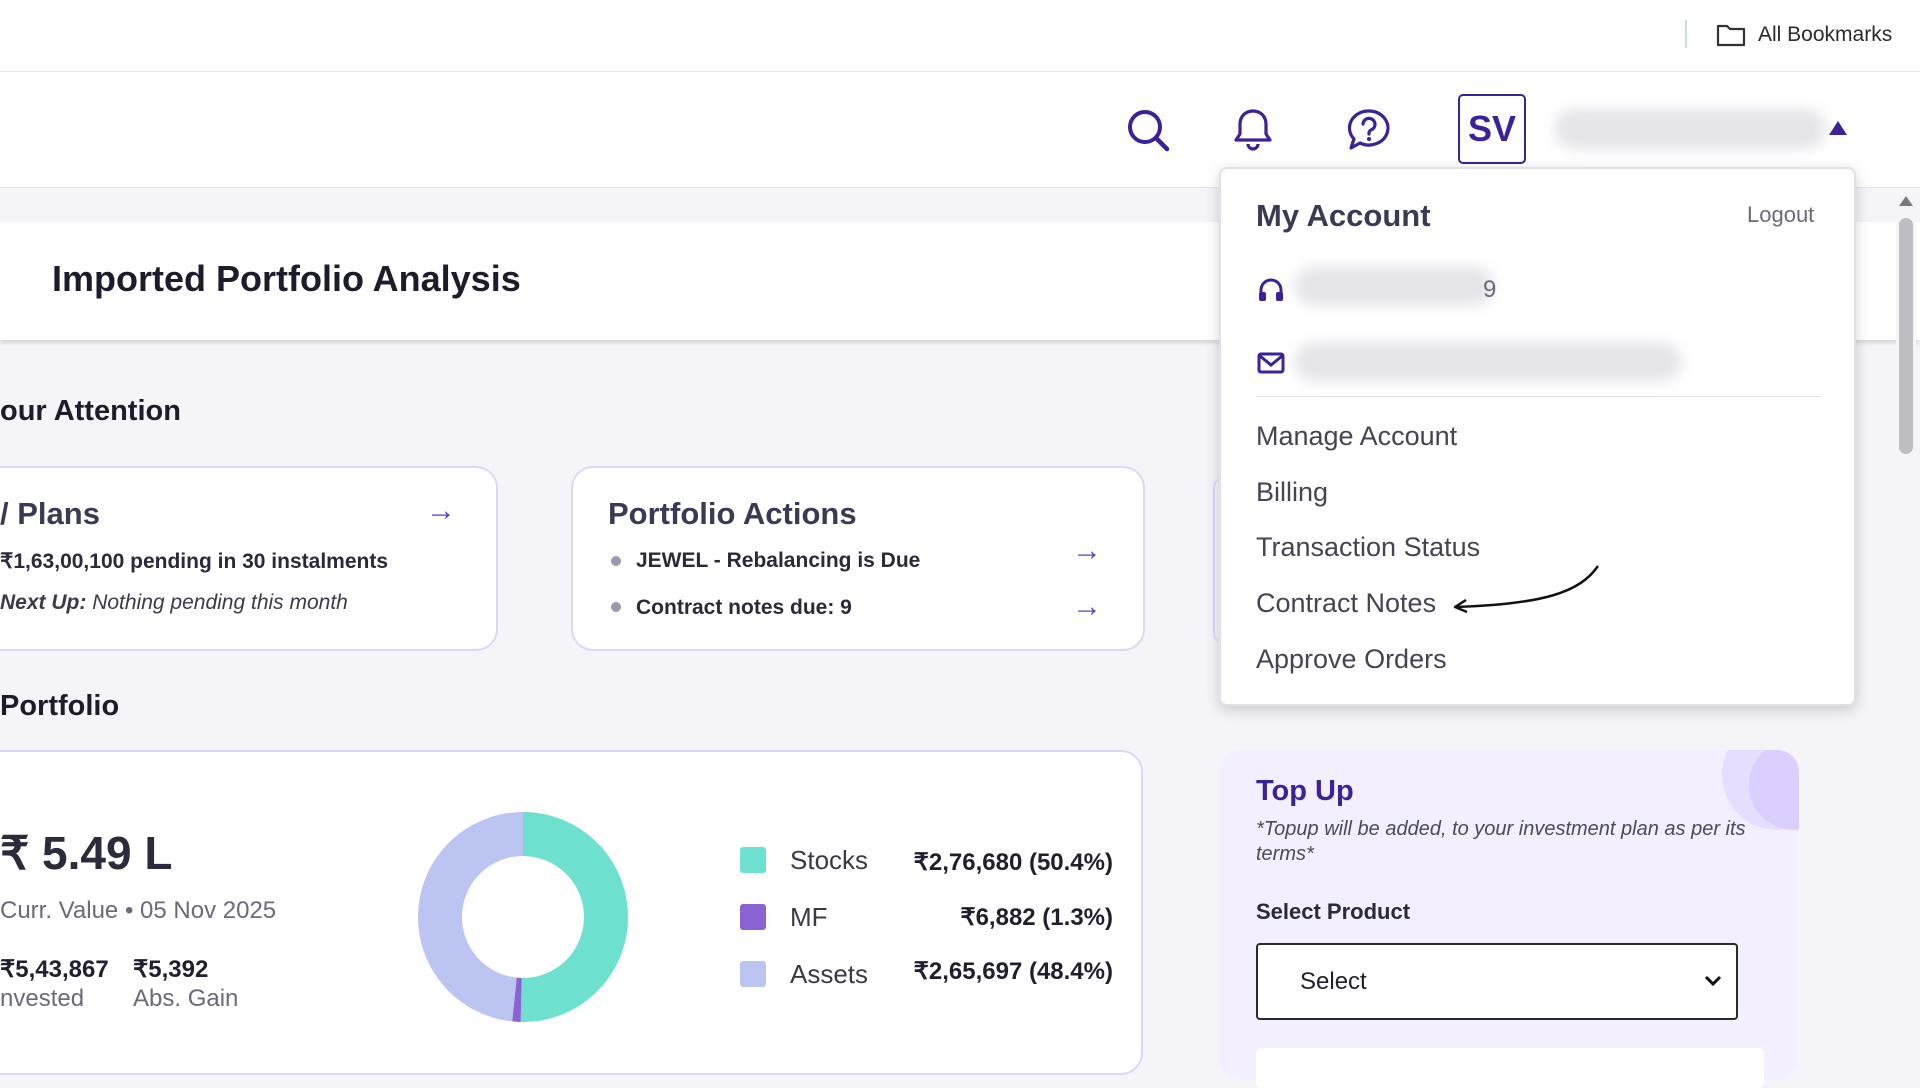 The width and height of the screenshot is (1920, 1088). What do you see at coordinates (829, 974) in the screenshot?
I see `legend-label-assets: Assets` at bounding box center [829, 974].